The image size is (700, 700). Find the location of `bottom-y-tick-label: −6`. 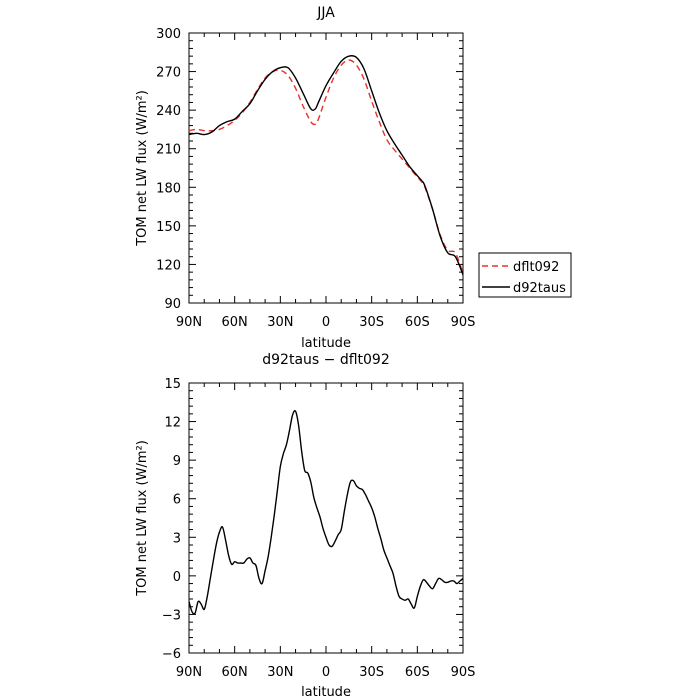

bottom-y-tick-label: −6 is located at coordinates (171, 654).